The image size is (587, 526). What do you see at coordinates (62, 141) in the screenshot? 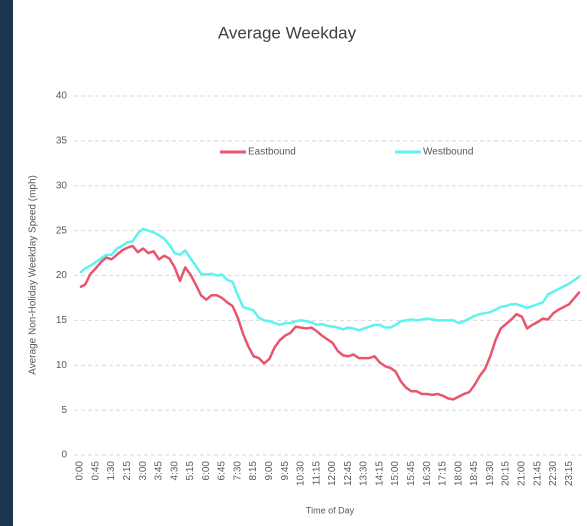
I see `y-tick-label: 35` at bounding box center [62, 141].